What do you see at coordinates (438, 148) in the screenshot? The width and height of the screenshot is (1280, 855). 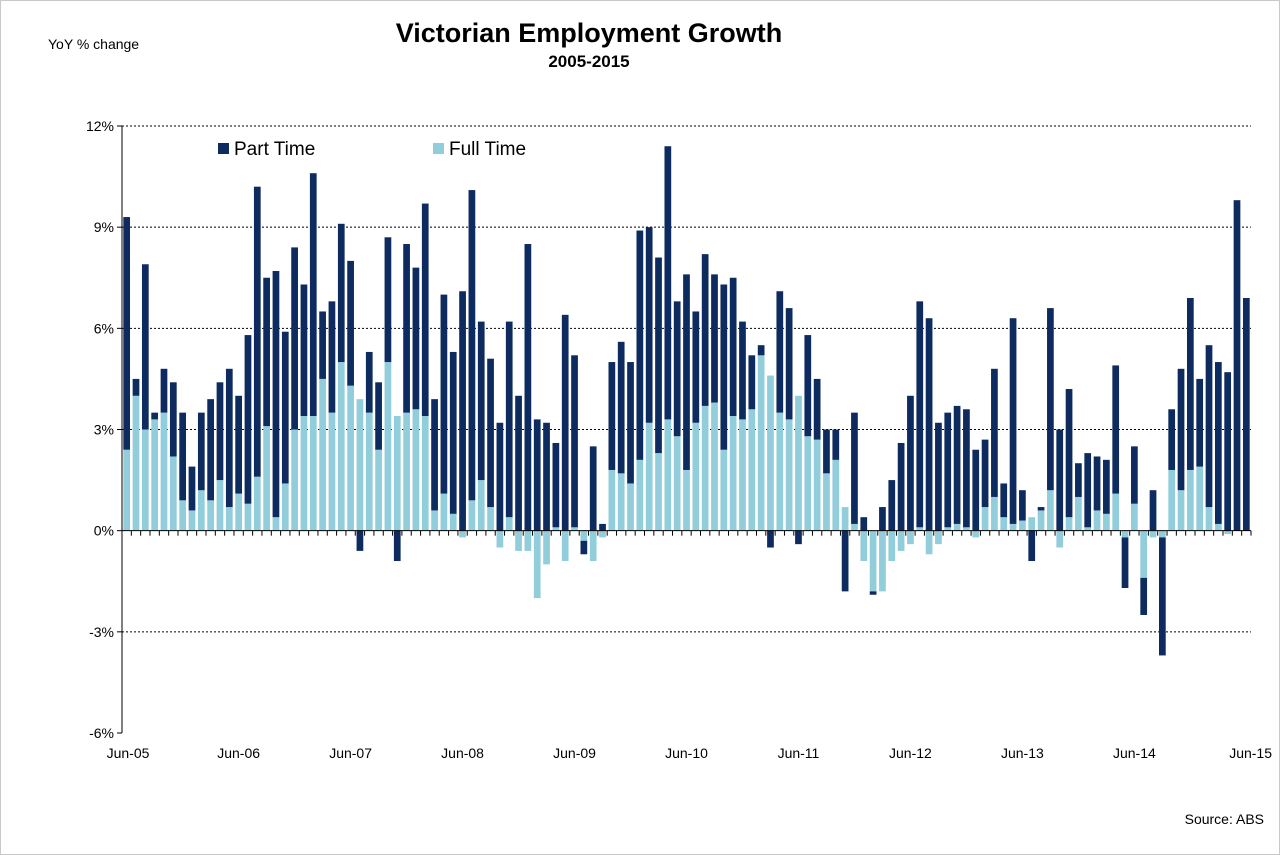 I see `legend-swatch-full-time` at bounding box center [438, 148].